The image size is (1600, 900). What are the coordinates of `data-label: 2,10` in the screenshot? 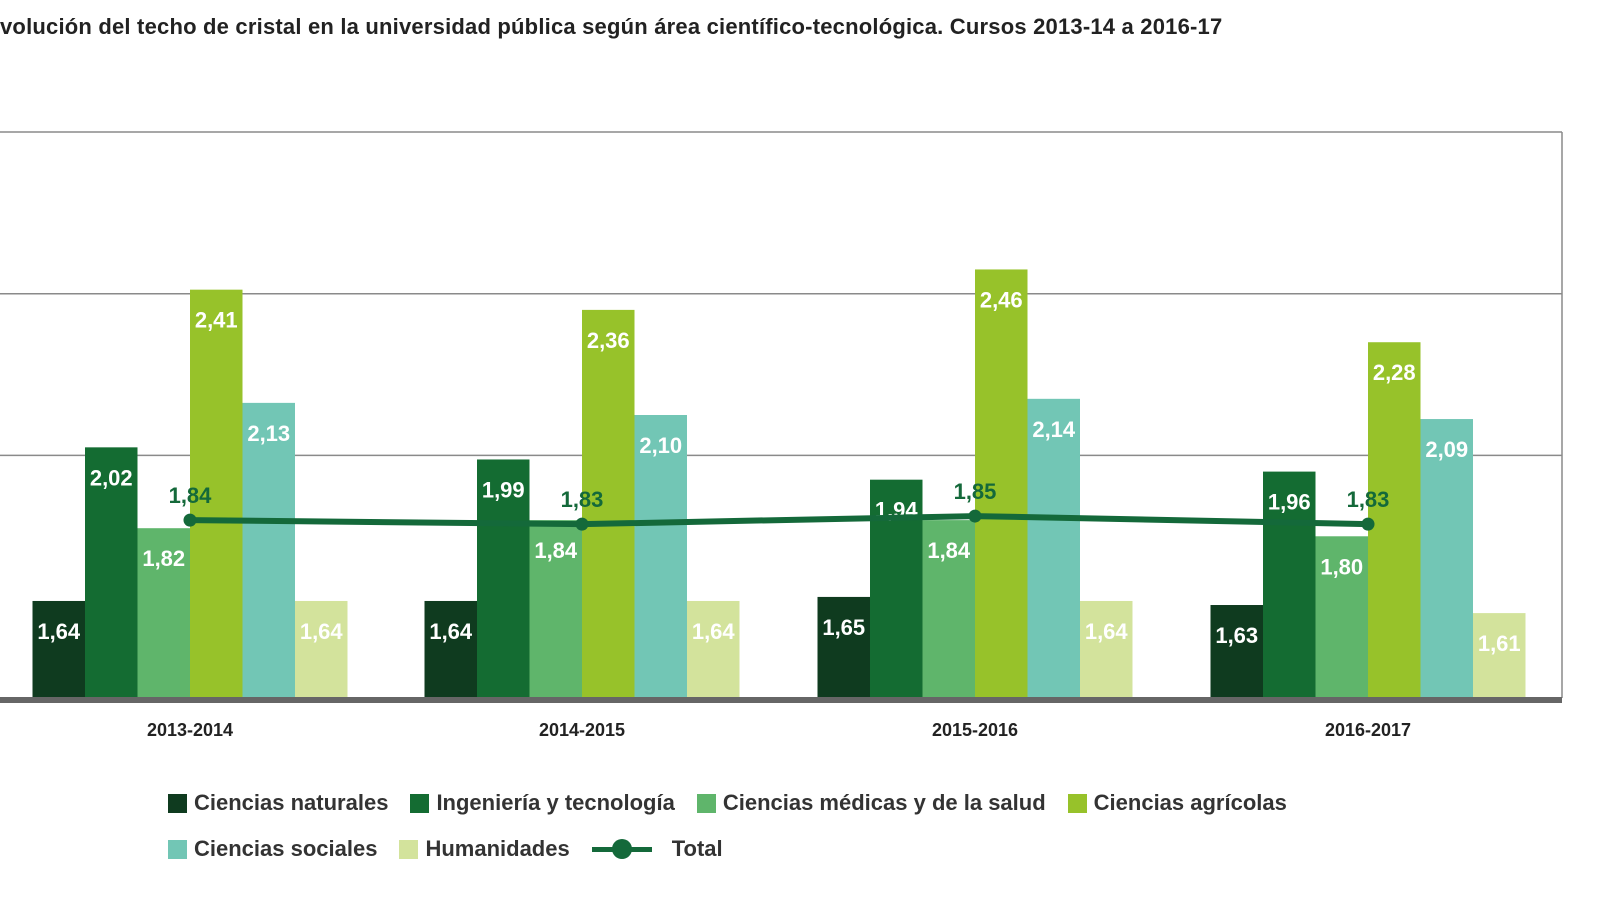 It's located at (660, 445).